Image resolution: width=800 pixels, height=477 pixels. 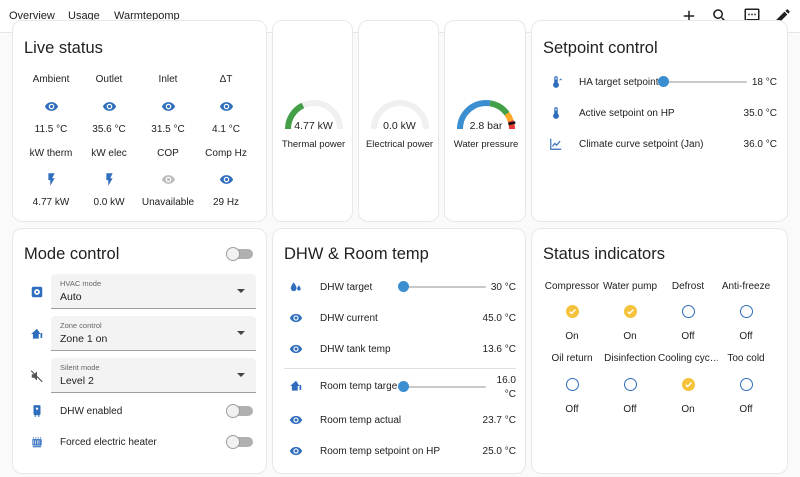 I want to click on room-temp-target-thumb, so click(x=403, y=386).